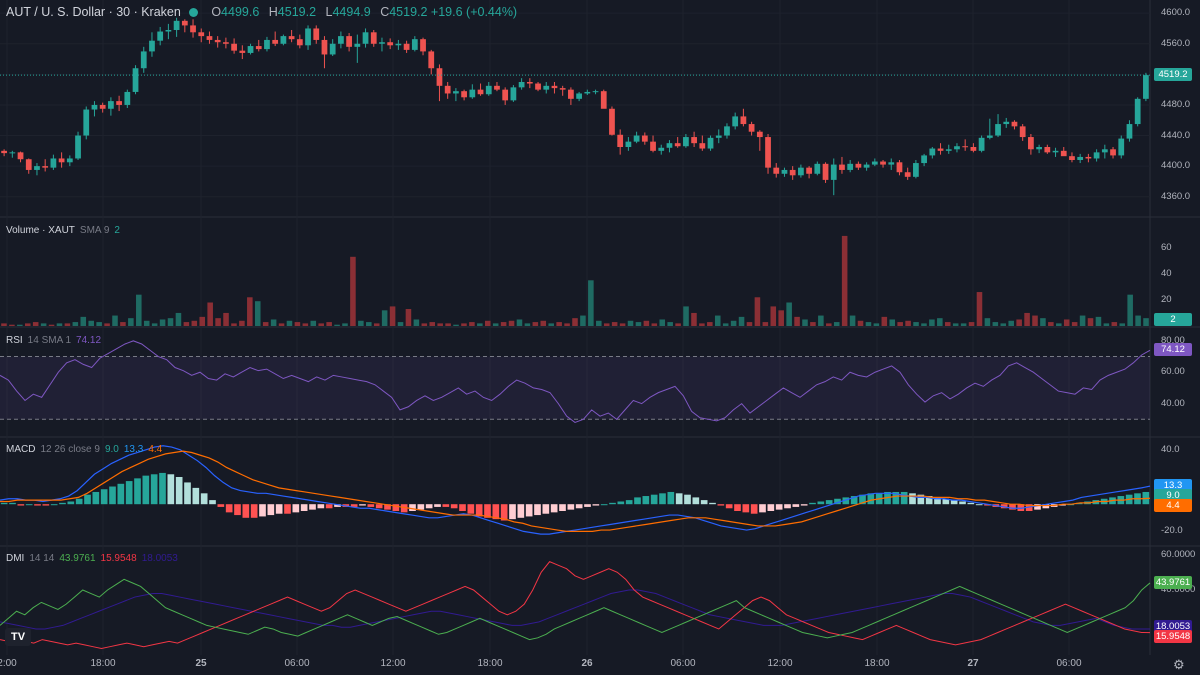 Image resolution: width=1200 pixels, height=675 pixels. I want to click on adx-line, so click(575, 609).